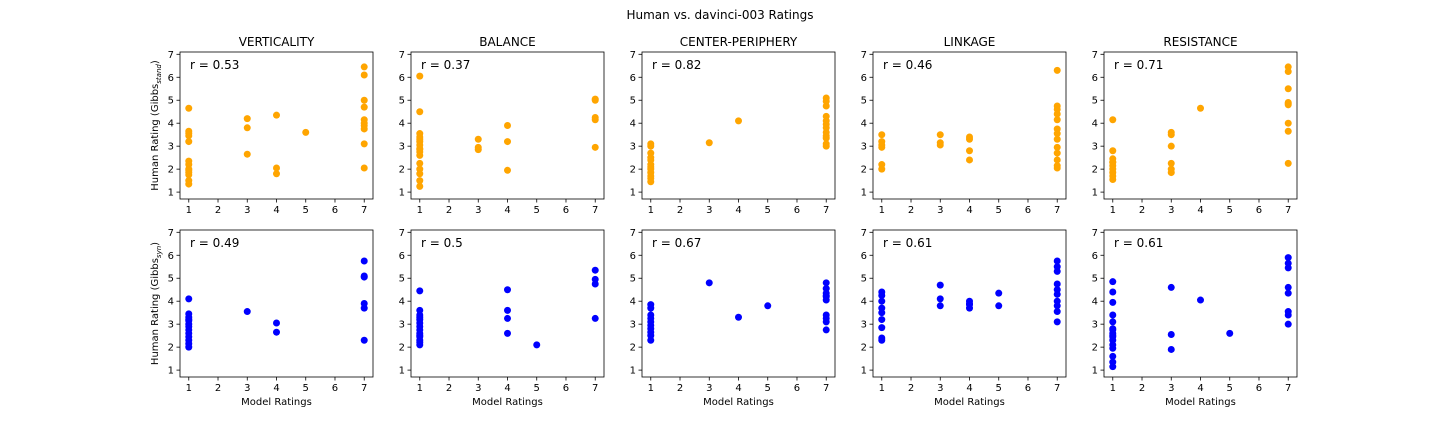 The image size is (1440, 436). I want to click on subplot-2: 1 2 3 4 5 6 7 1 2 3 4 5 6 7 r = 0.37 BALANCE, so click(502, 125).